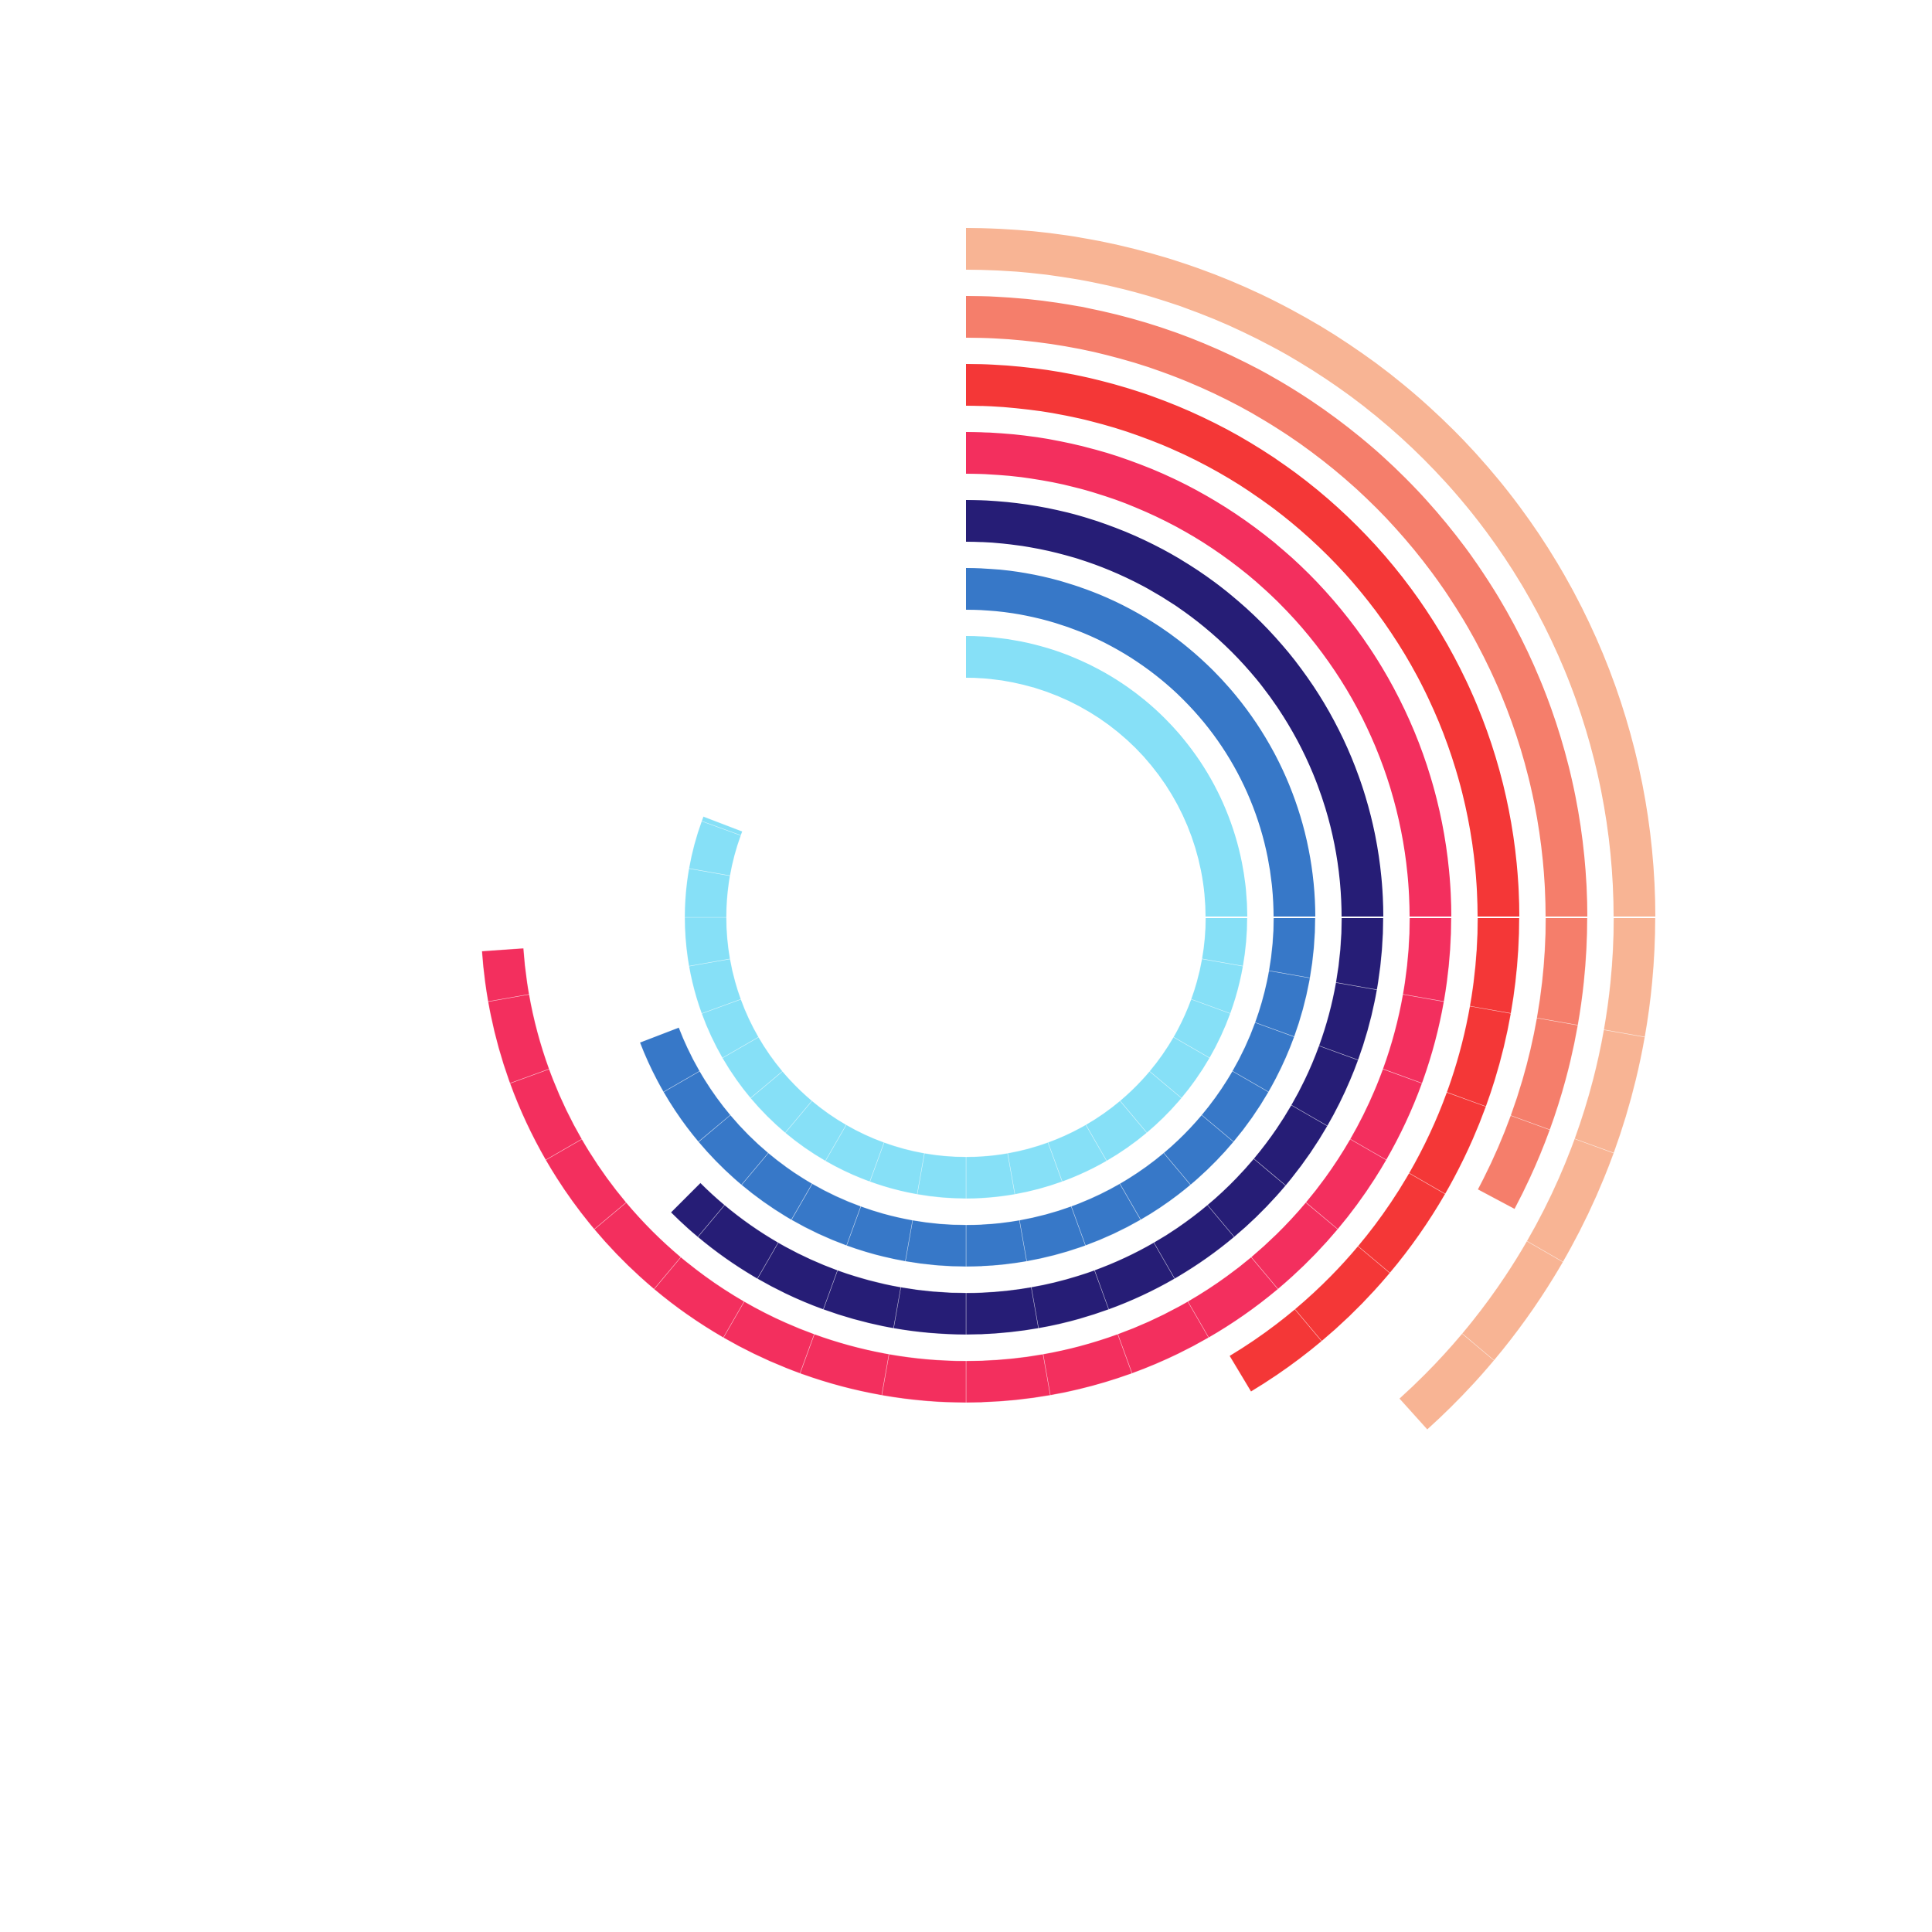 The height and width of the screenshot is (1932, 1932). I want to click on ring-6-bar, so click(1276, 606).